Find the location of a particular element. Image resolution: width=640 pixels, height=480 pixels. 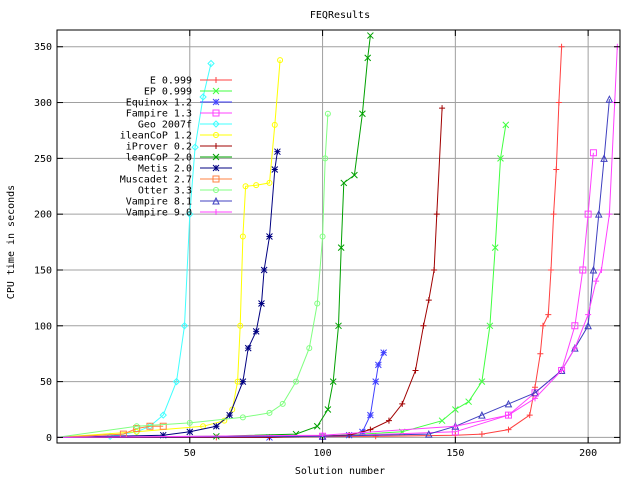

legend-entry: Geo 2007f is located at coordinates (185, 125).